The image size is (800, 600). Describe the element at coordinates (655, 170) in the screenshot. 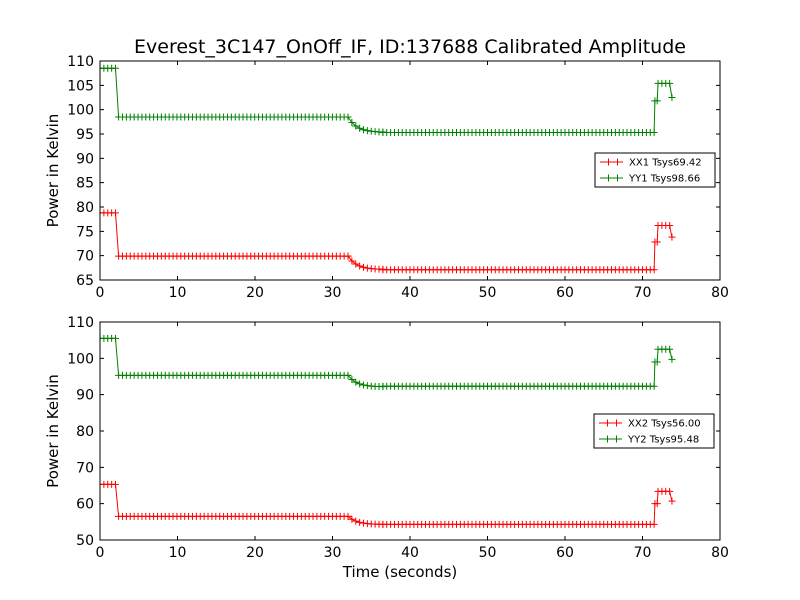

I see `legend: XX1 Tsys69.42 YY1 Tsys98.66` at that location.